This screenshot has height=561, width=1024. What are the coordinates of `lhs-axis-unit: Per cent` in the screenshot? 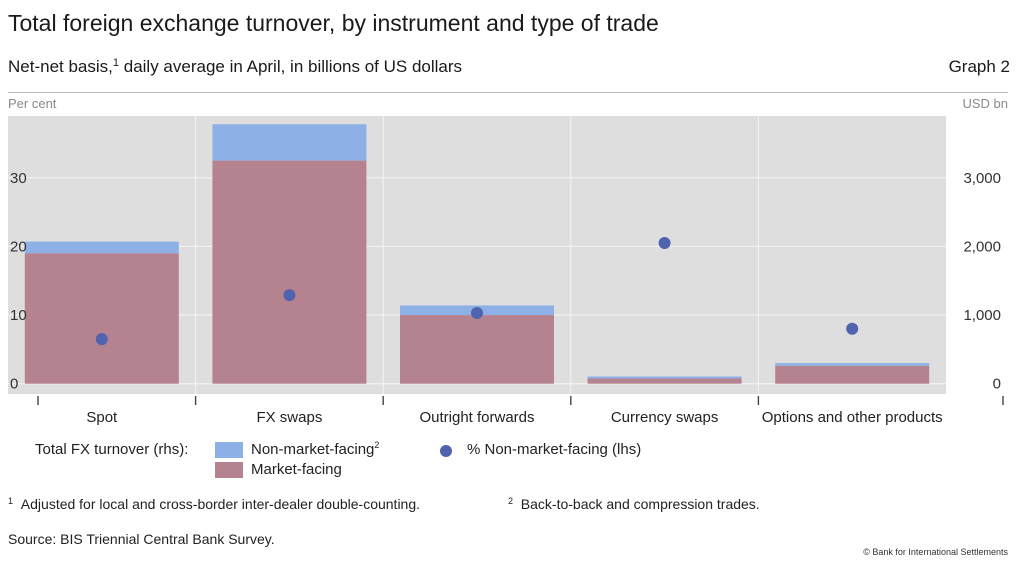 It's located at (32, 103).